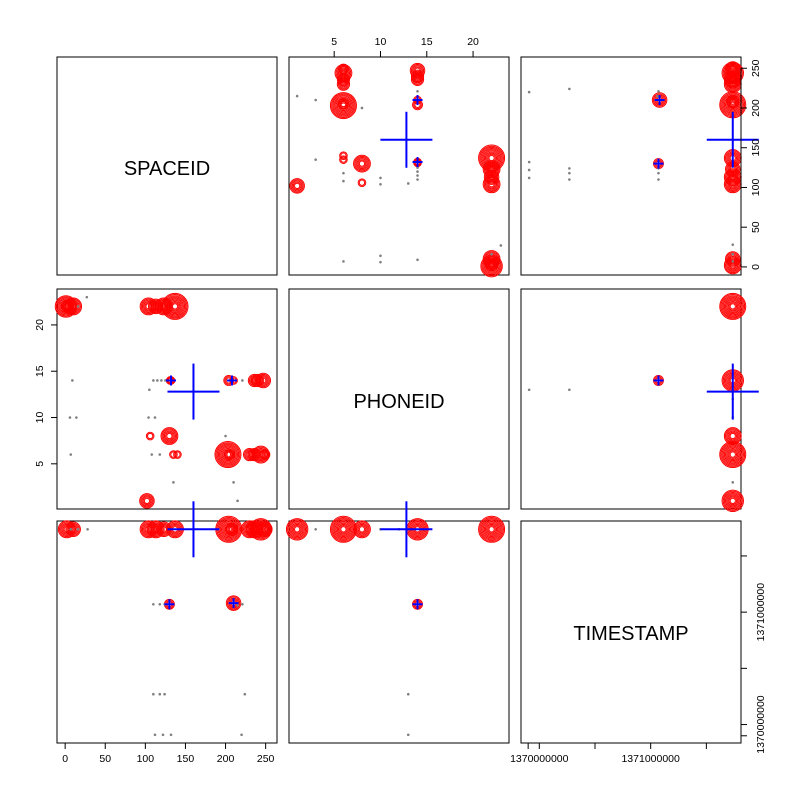 This screenshot has width=800, height=800. What do you see at coordinates (756, 267) in the screenshot?
I see `tick-label-spaceid: 0` at bounding box center [756, 267].